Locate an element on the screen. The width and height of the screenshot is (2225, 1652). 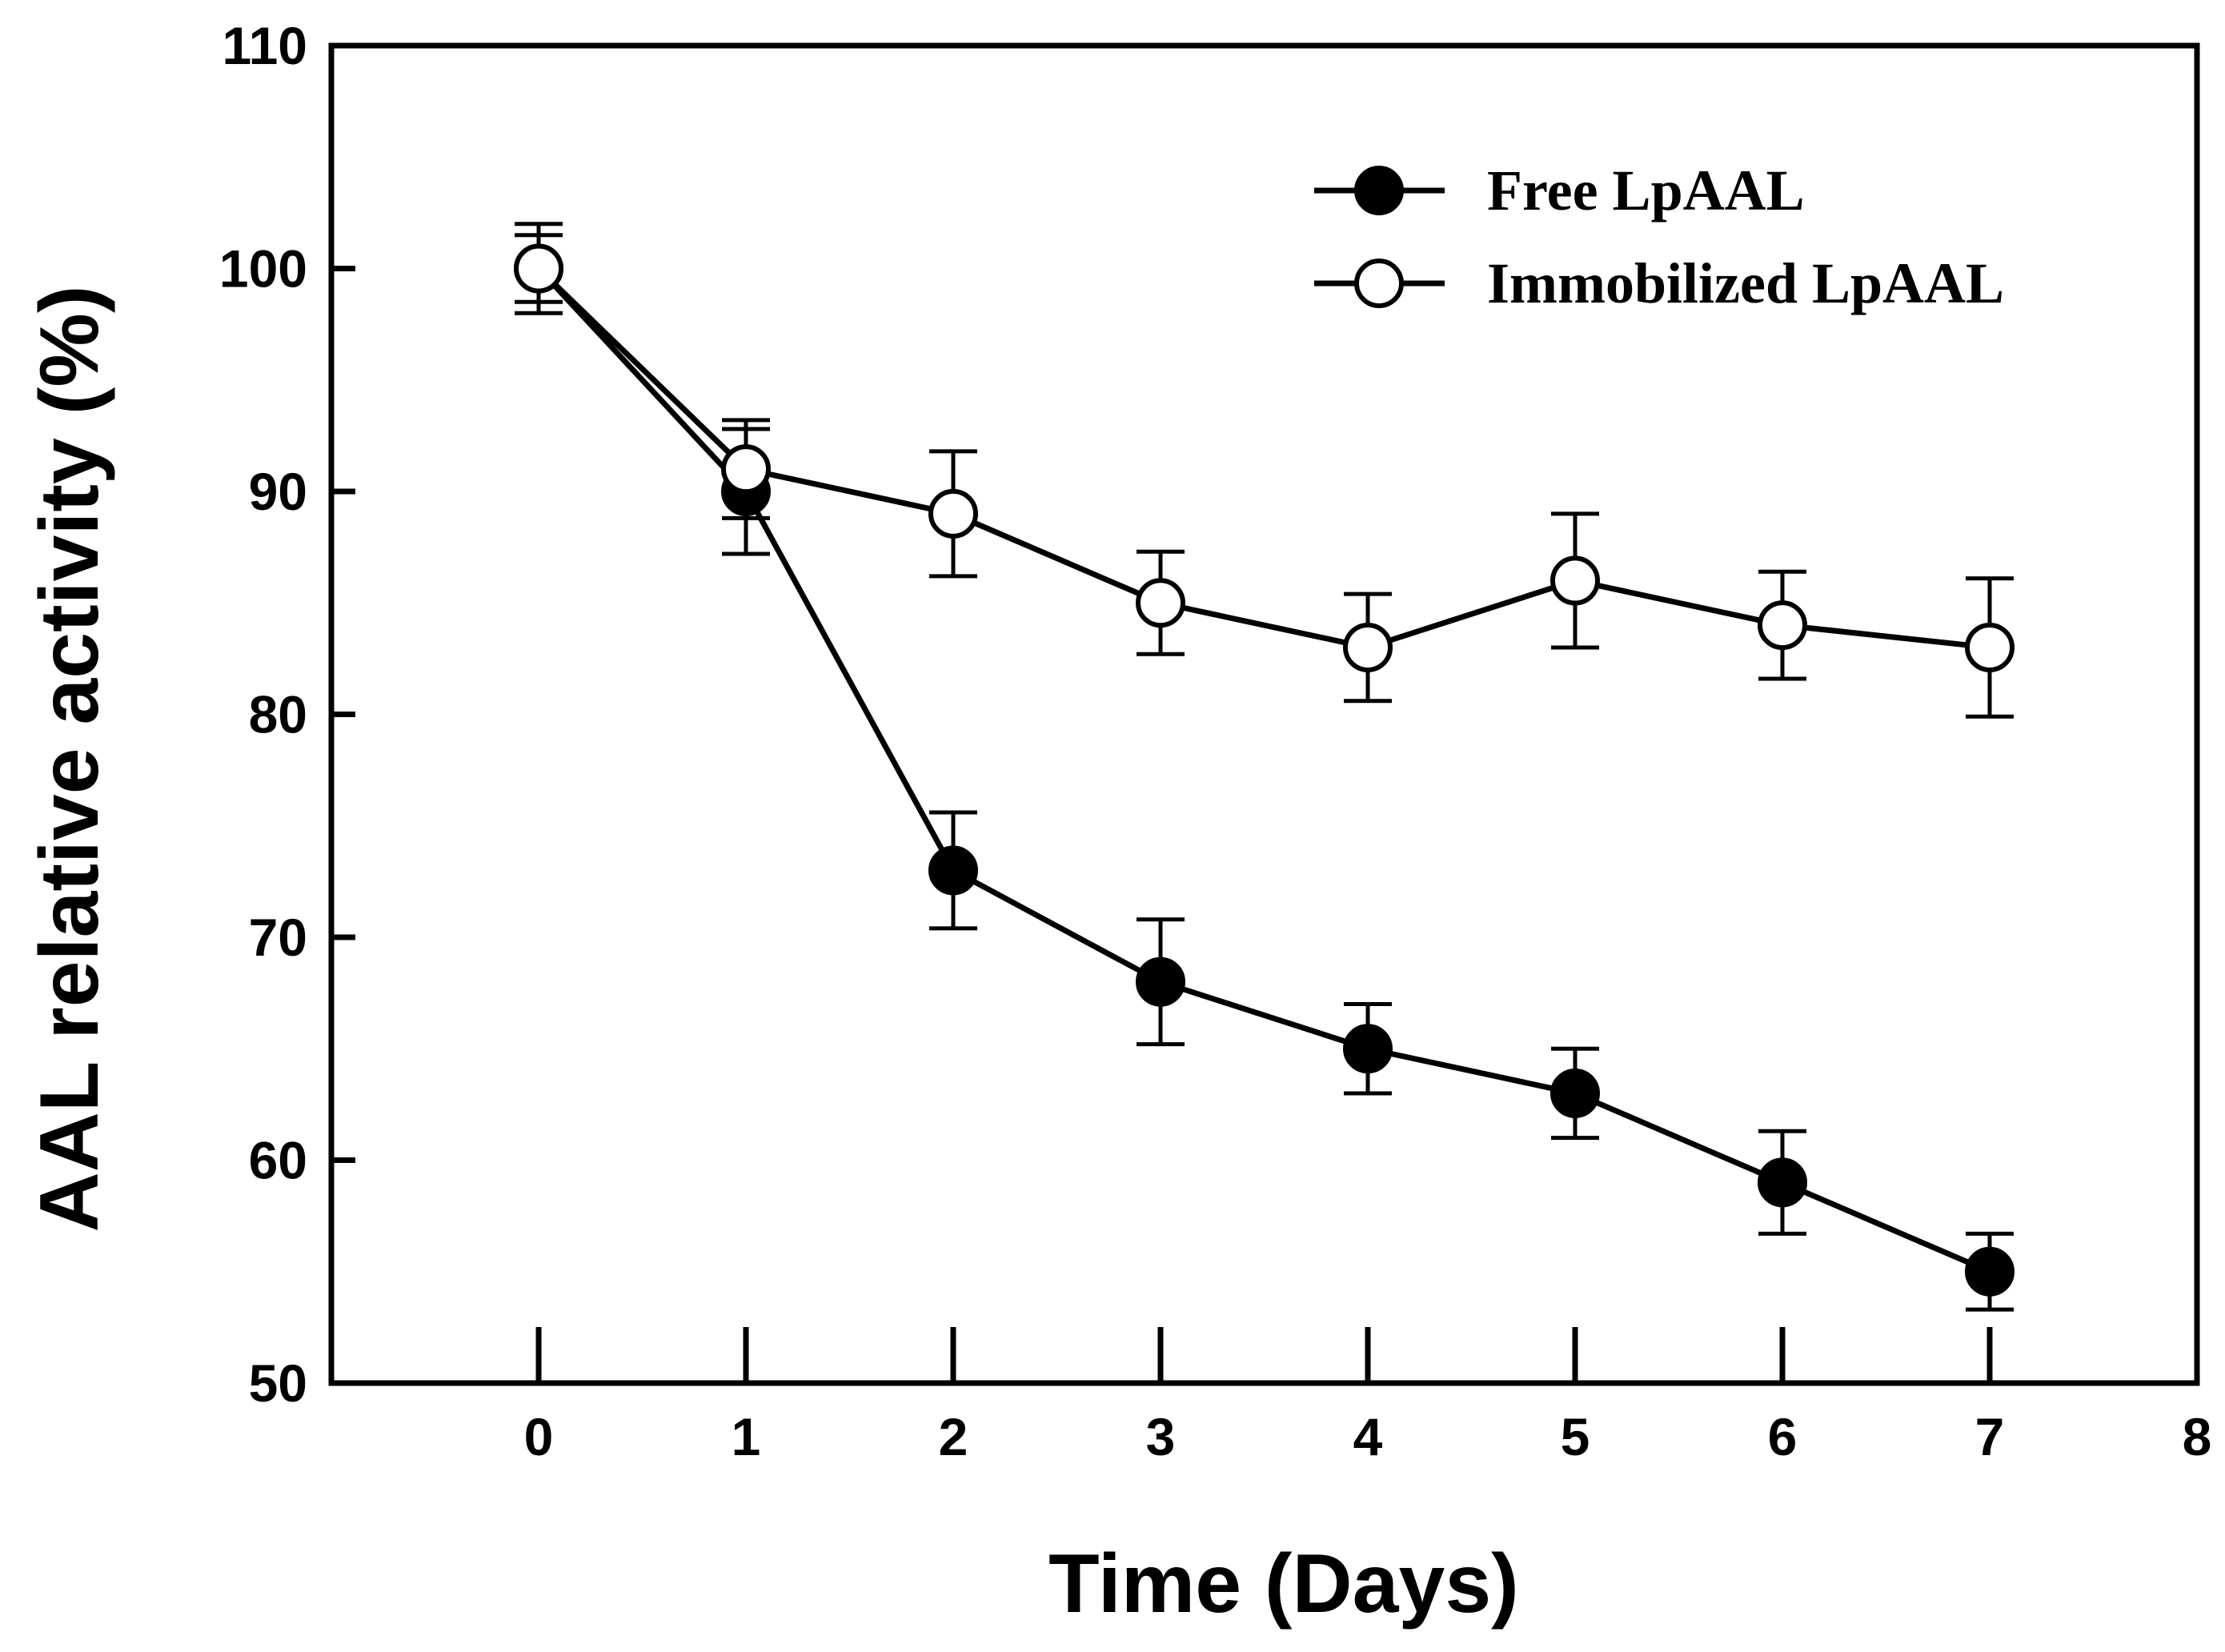
legend-label: Free LpAAL is located at coordinates (1646, 190).